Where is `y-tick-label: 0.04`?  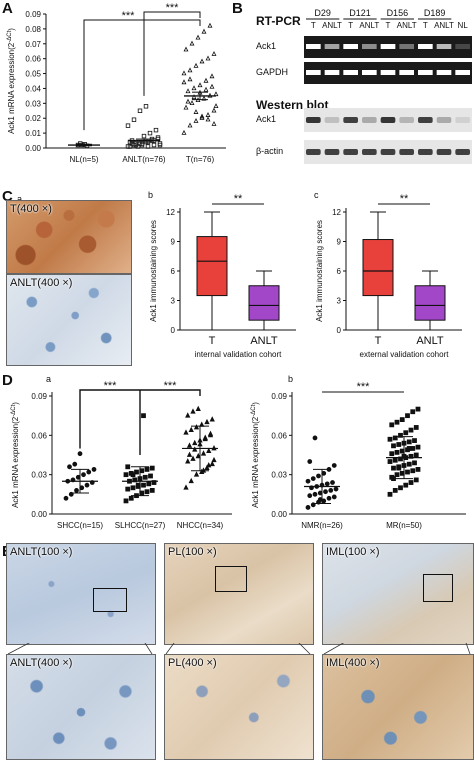 y-tick-label: 0.04 is located at coordinates (33, 88).